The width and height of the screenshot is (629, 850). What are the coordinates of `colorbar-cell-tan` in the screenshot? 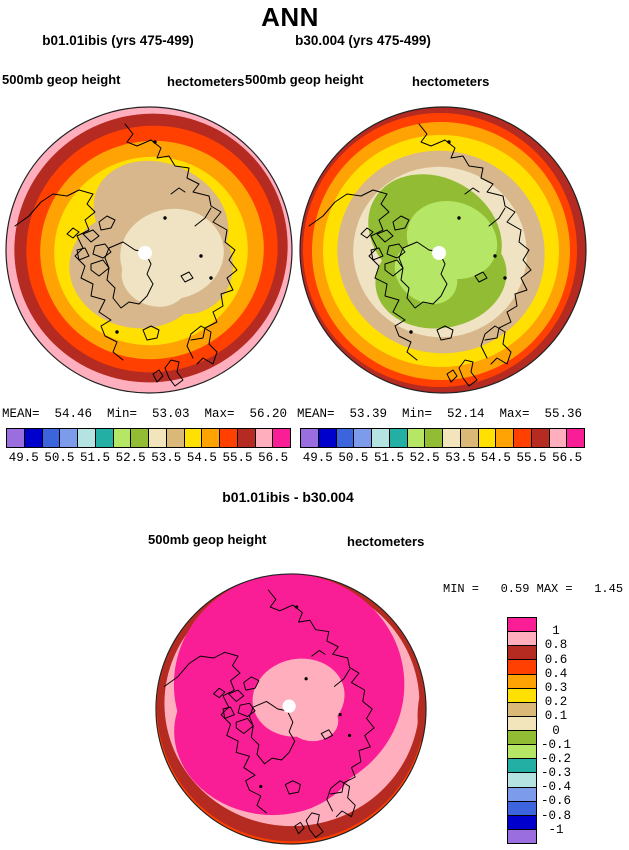 It's located at (175, 438).